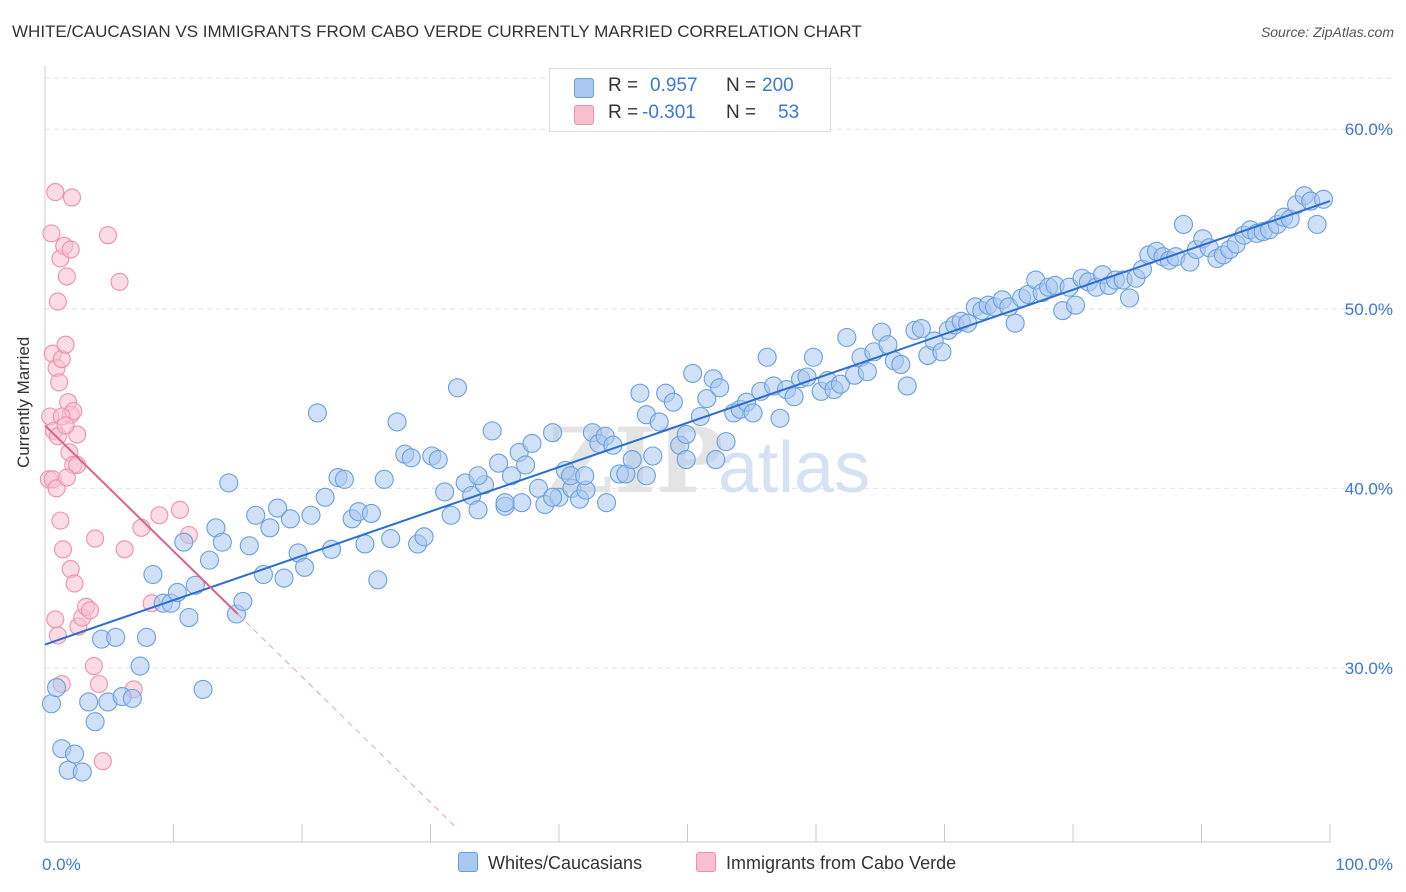  I want to click on cabo-verde-trend-line, so click(141, 519).